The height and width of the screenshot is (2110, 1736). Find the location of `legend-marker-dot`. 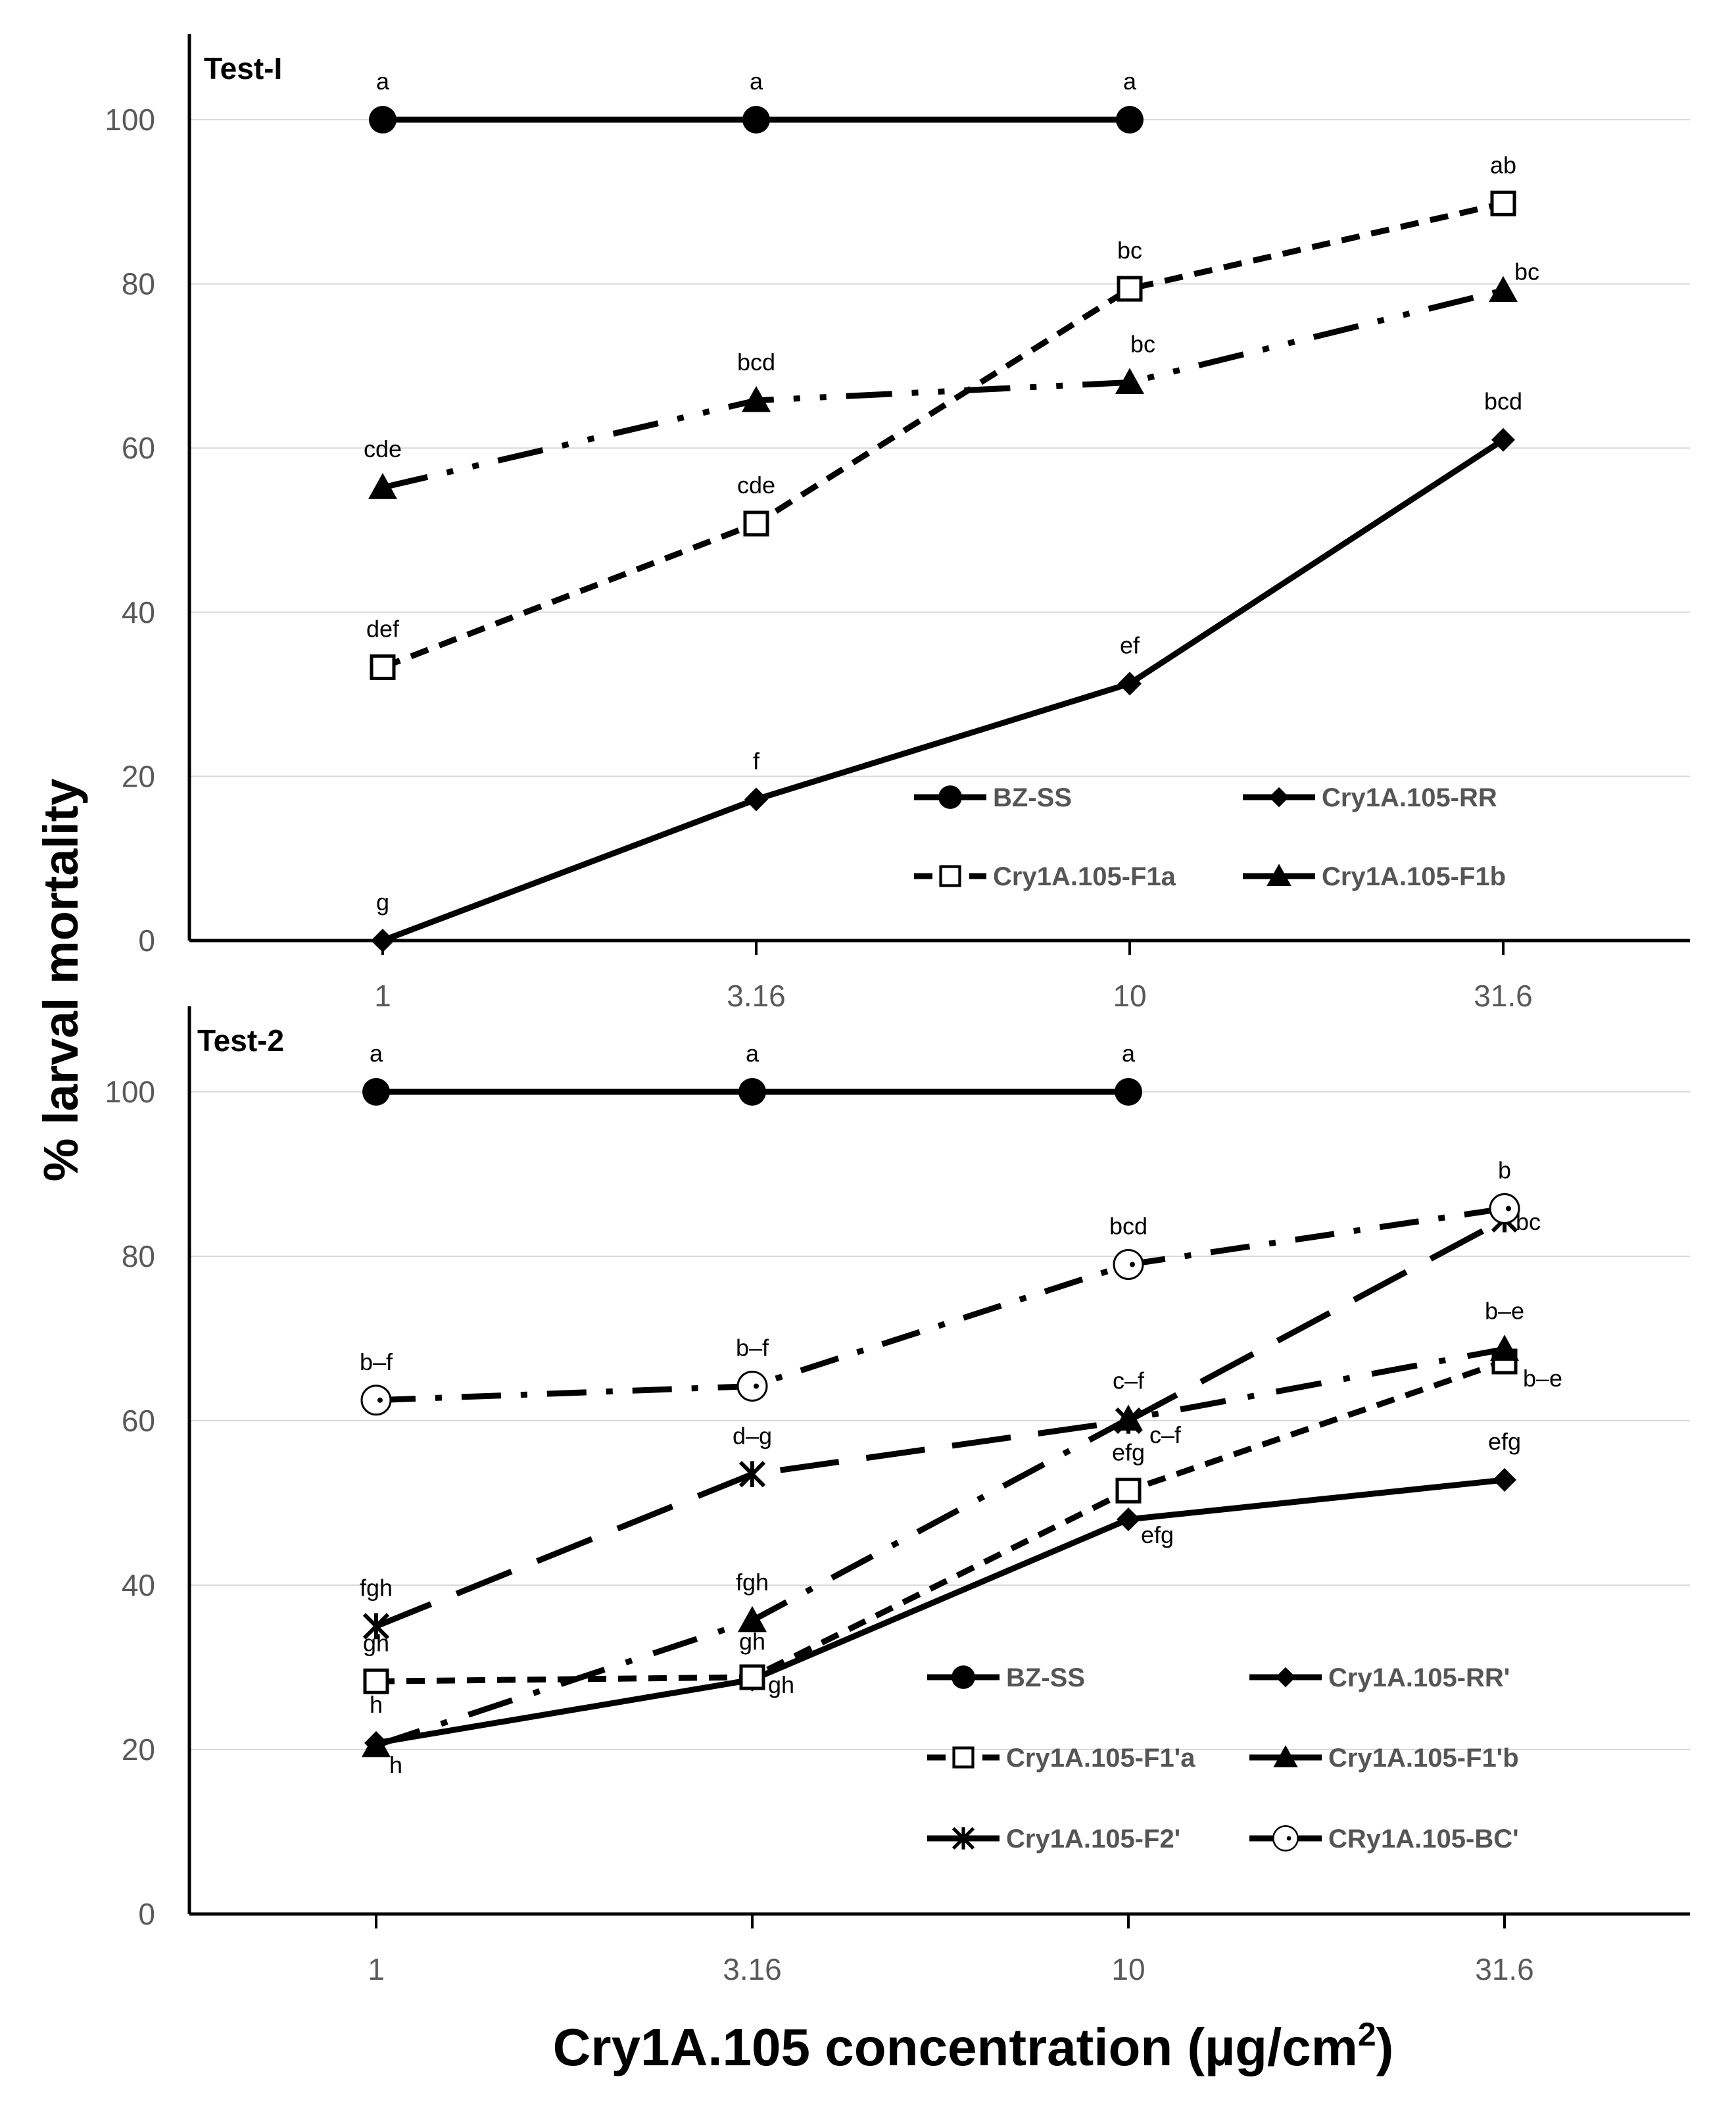

legend-marker-dot is located at coordinates (1289, 1838).